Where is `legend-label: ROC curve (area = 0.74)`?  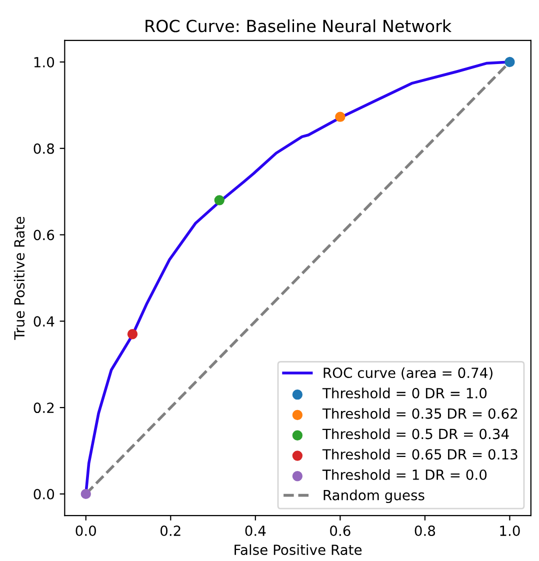
legend-label: ROC curve (area = 0.74) is located at coordinates (408, 373).